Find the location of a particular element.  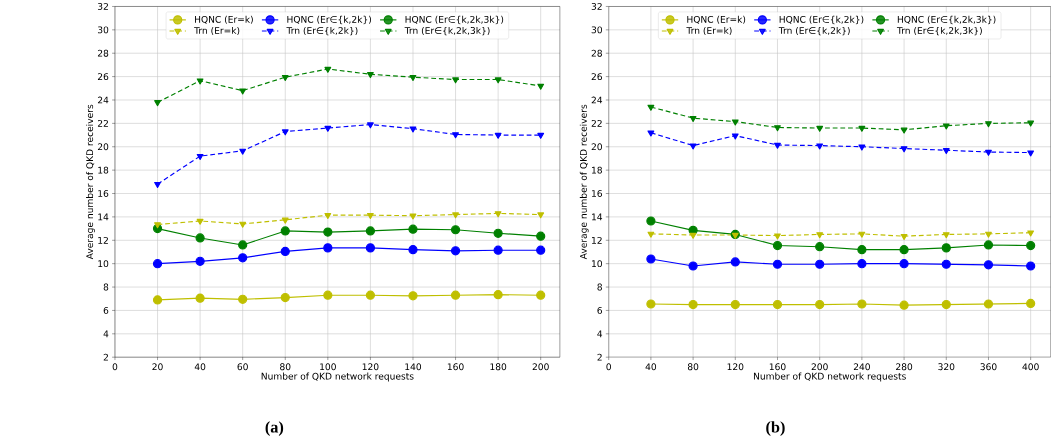

y-tick-label: 24 is located at coordinates (103, 100).